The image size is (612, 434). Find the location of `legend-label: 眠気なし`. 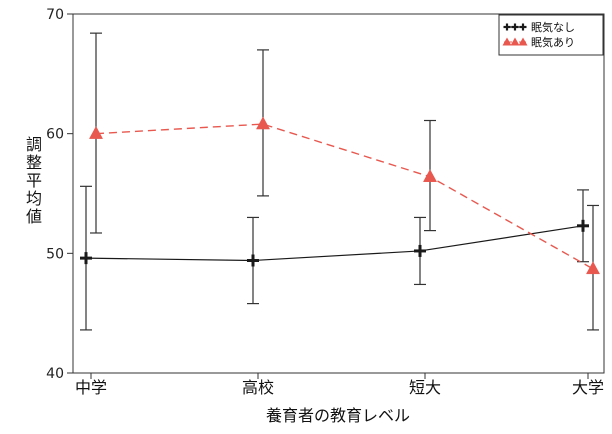

legend-label: 眠気なし is located at coordinates (553, 27).